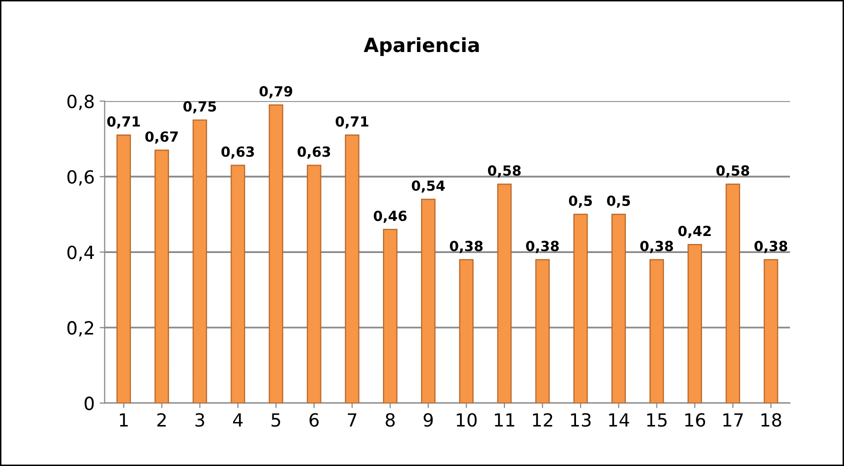  I want to click on x-tick-label: 5, so click(276, 420).